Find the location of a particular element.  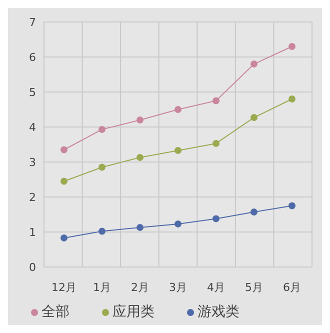

x-tick-label: 3月 is located at coordinates (178, 287).